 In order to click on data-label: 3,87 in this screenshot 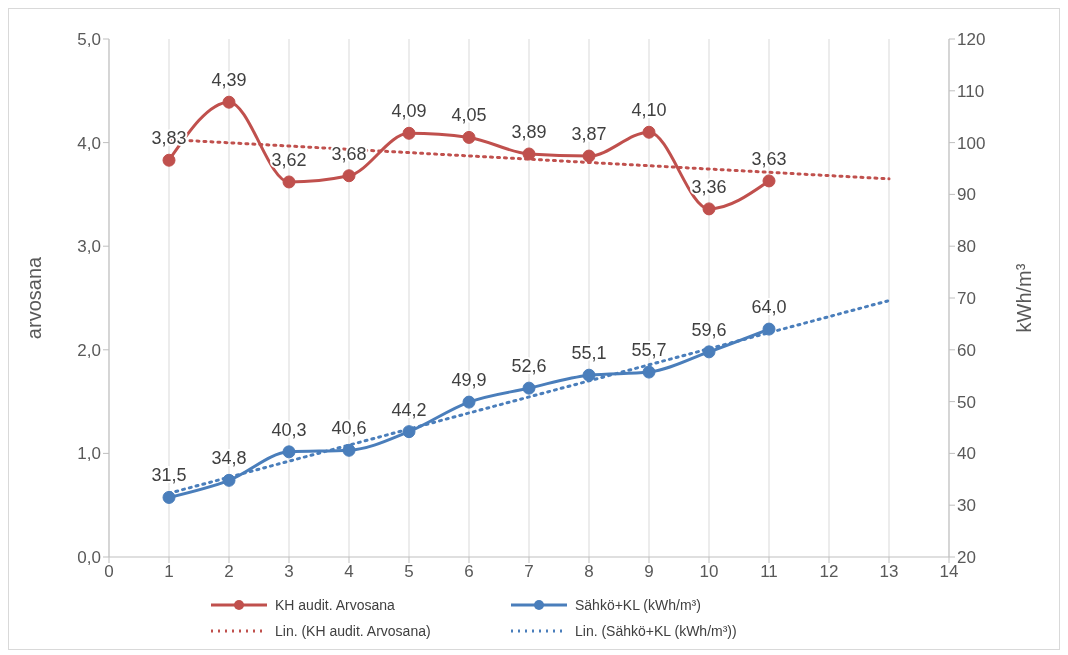, I will do `click(589, 134)`.